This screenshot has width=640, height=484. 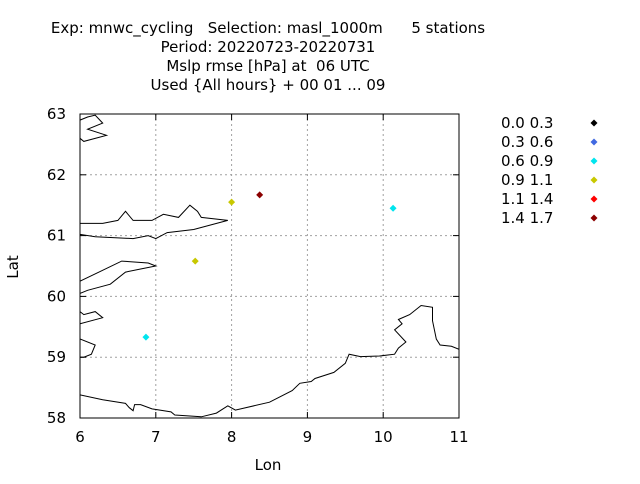 I want to click on legend-label-0: 0.0 0.3, so click(x=527, y=123).